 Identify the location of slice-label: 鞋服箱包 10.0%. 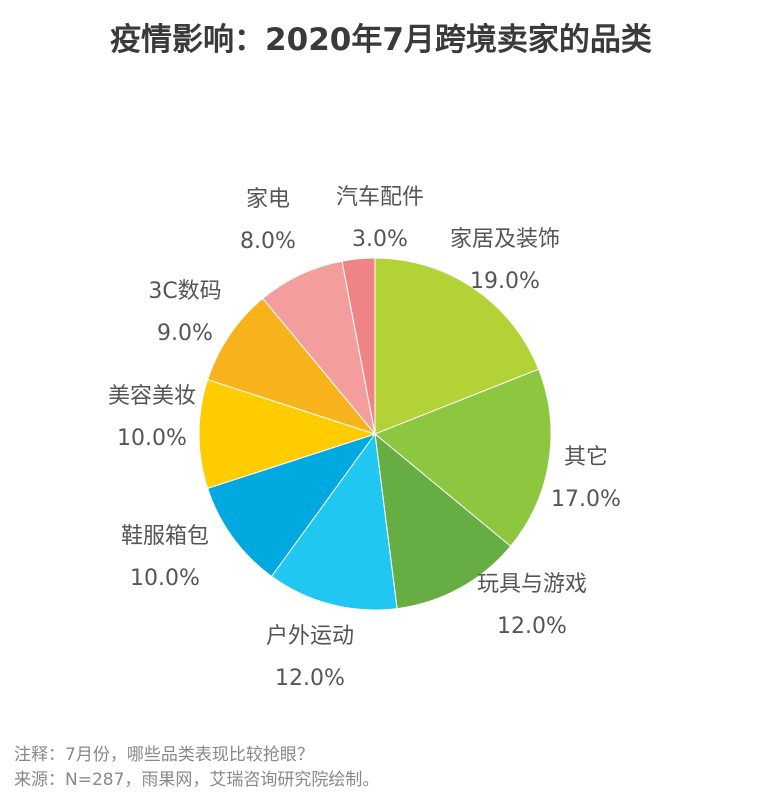
(165, 558).